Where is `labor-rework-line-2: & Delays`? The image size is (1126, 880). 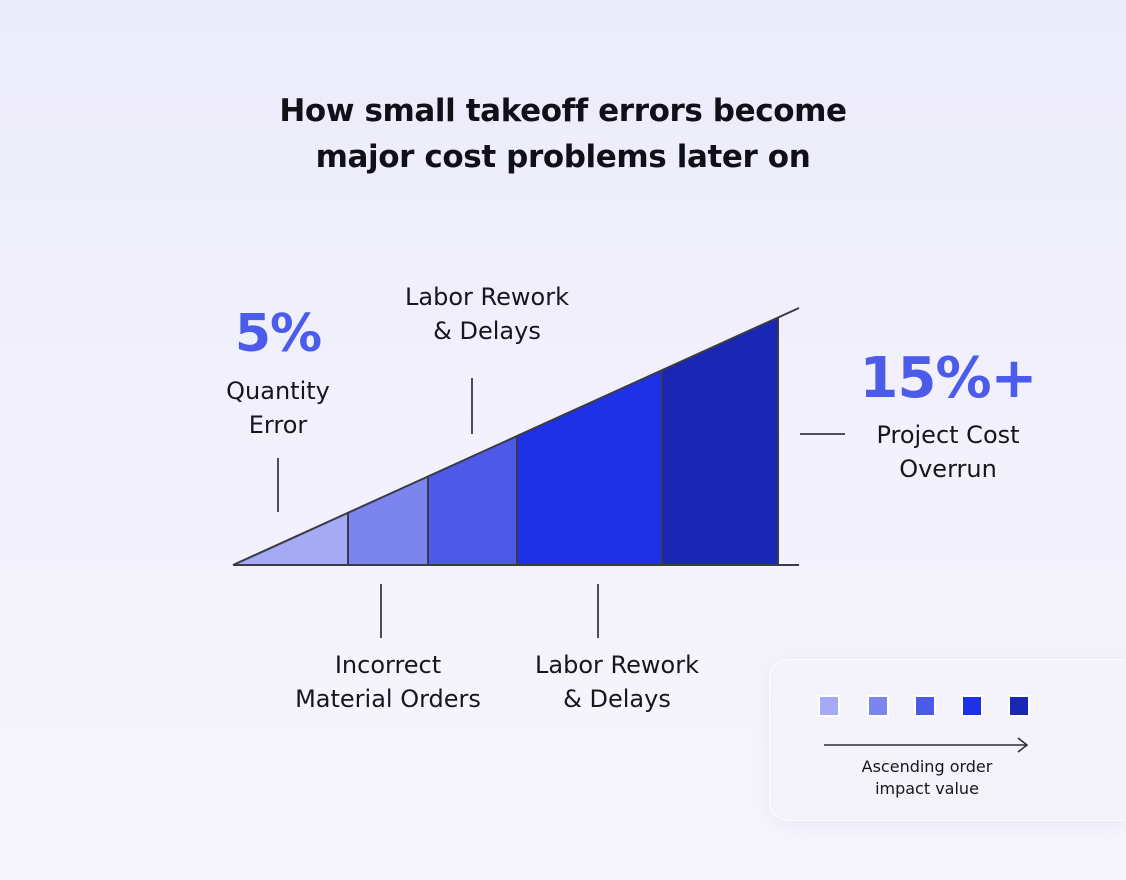
labor-rework-line-2: & Delays is located at coordinates (617, 699).